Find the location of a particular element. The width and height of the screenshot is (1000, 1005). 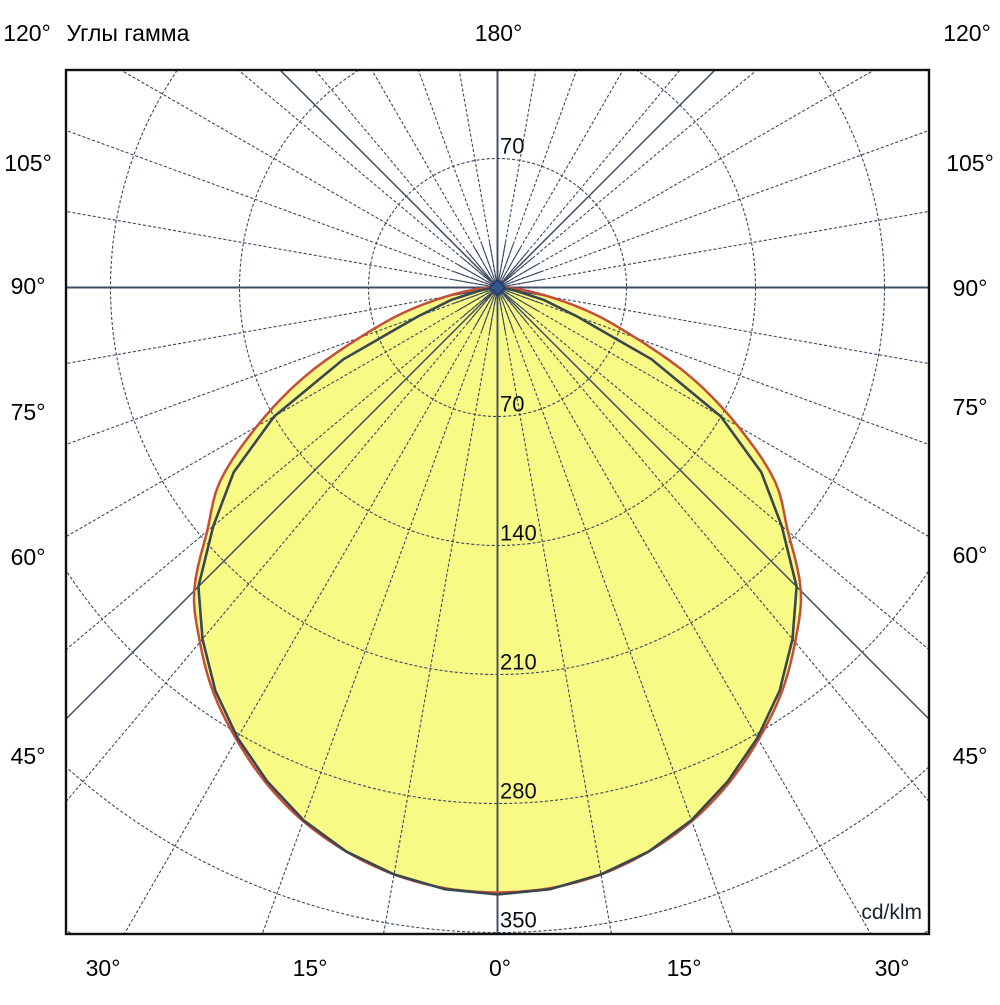

svg-text: 210 is located at coordinates (518, 662).